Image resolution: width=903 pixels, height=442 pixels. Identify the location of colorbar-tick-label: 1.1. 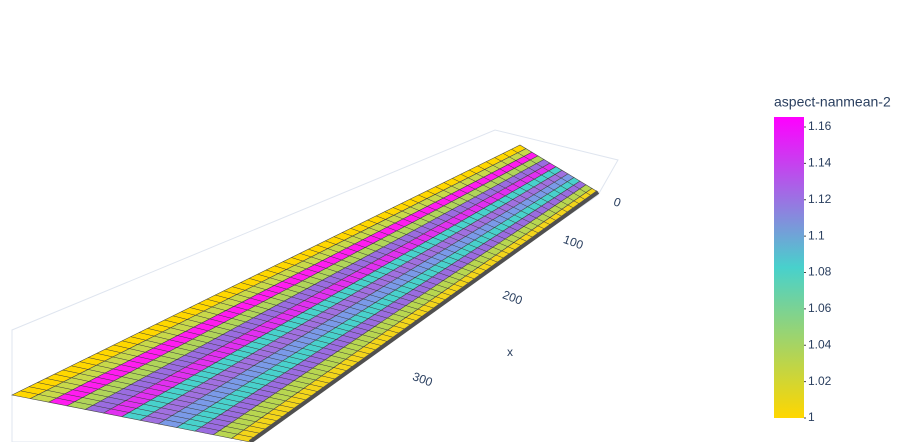
(816, 235).